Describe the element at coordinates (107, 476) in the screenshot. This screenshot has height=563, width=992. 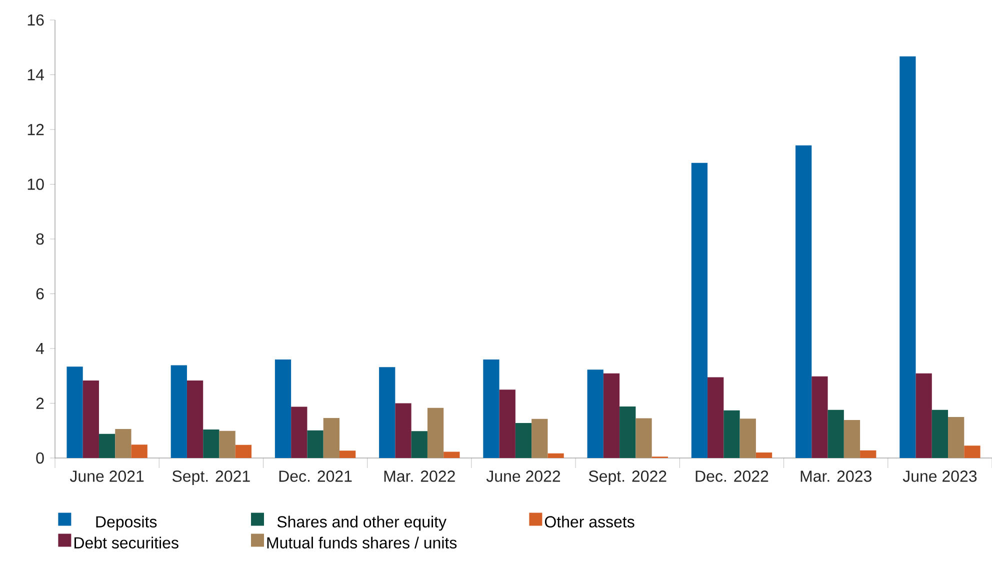
I see `x-tick-label: June 2021` at that location.